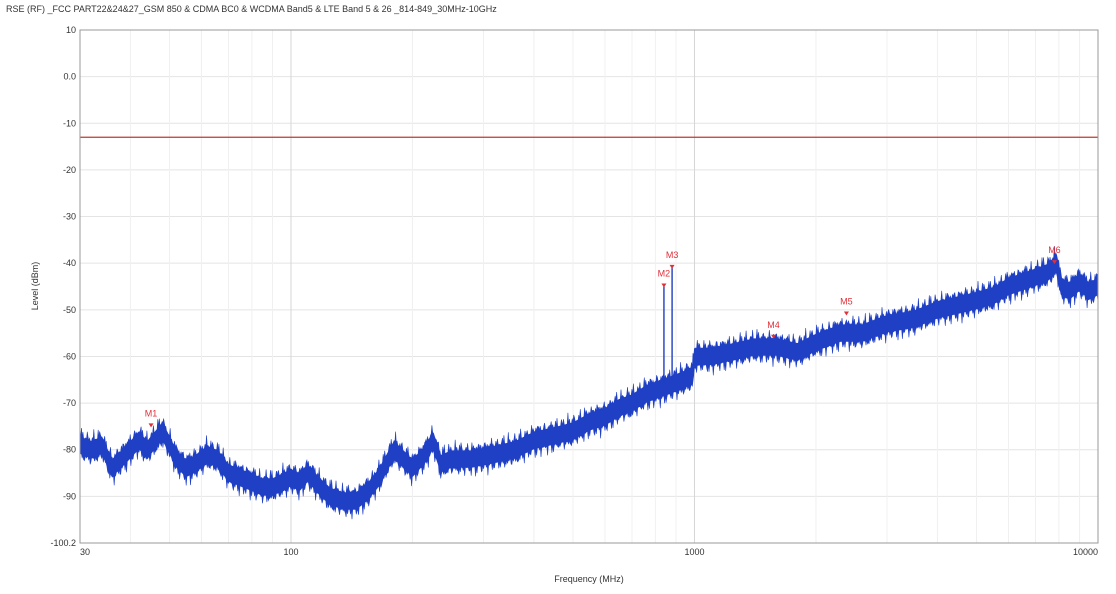  I want to click on marker-label: M4, so click(773, 325).